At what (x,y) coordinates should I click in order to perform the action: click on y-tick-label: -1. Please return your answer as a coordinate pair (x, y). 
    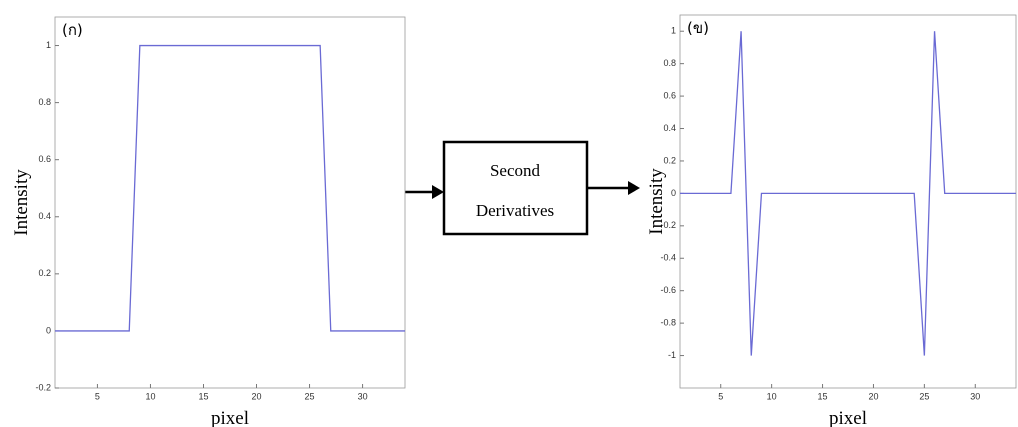
    Looking at the image, I should click on (672, 355).